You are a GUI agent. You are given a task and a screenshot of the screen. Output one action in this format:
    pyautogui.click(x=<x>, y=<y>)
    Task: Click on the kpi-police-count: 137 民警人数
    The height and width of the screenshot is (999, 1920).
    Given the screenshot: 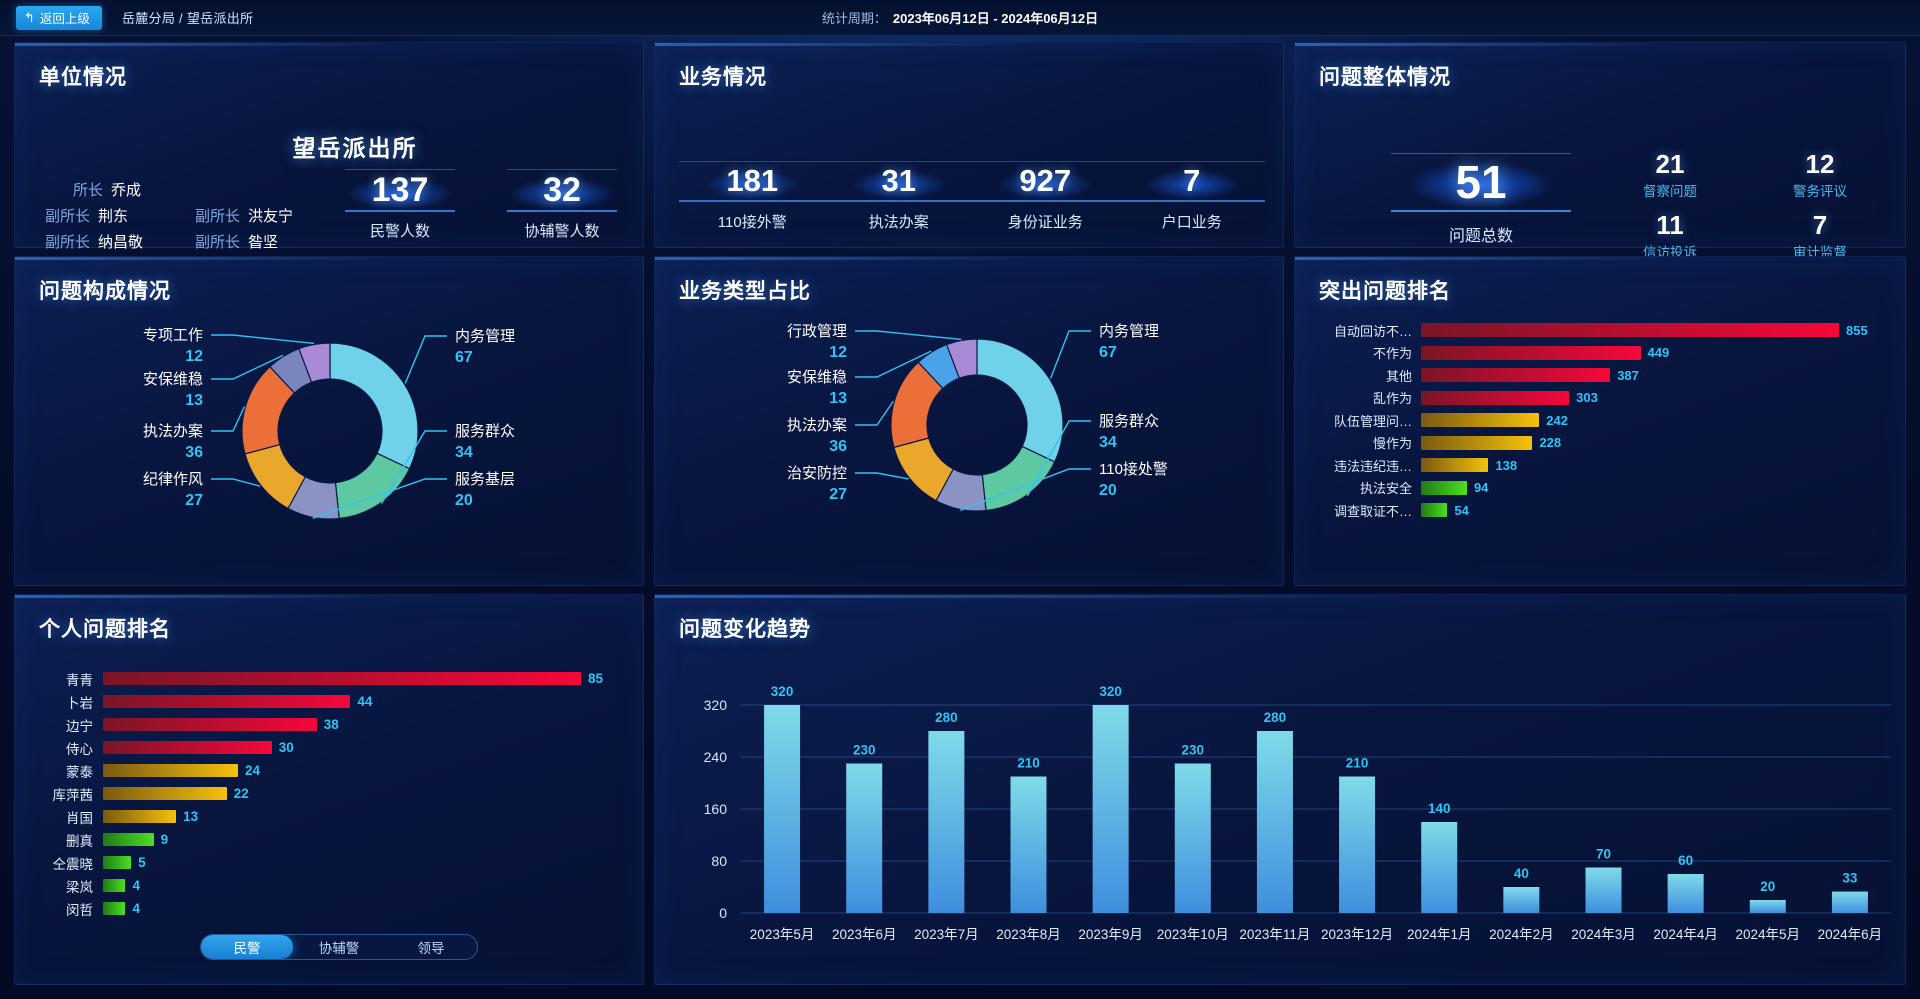 What is the action you would take?
    pyautogui.click(x=400, y=205)
    